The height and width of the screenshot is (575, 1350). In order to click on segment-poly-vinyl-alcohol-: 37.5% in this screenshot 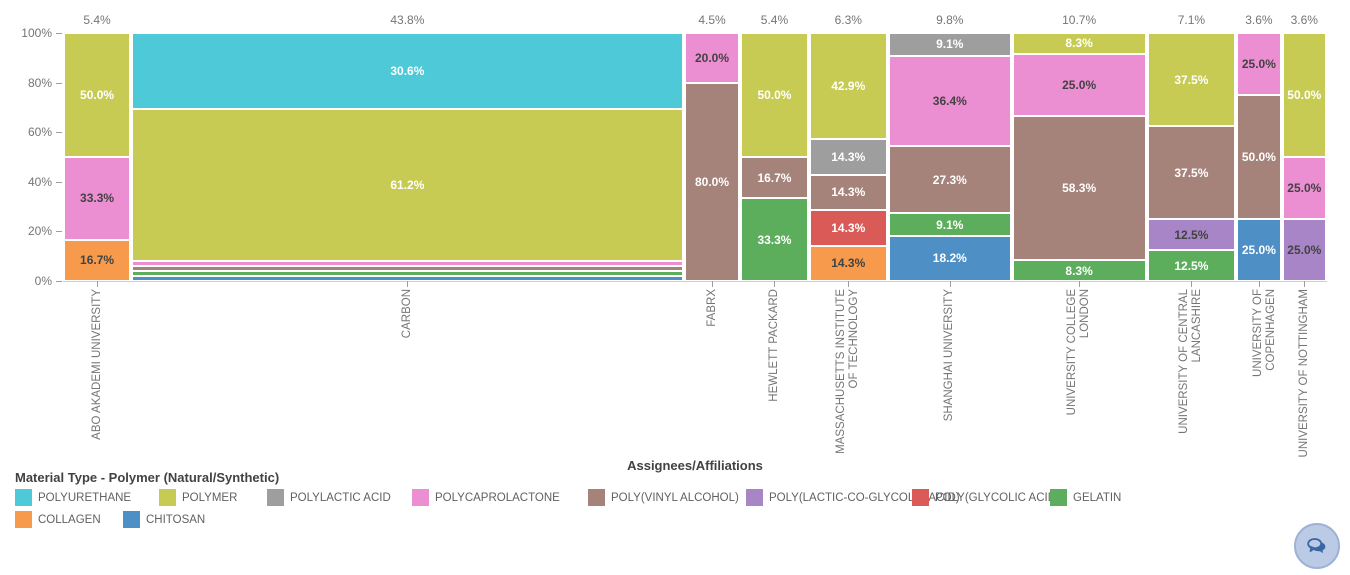, I will do `click(1191, 172)`.